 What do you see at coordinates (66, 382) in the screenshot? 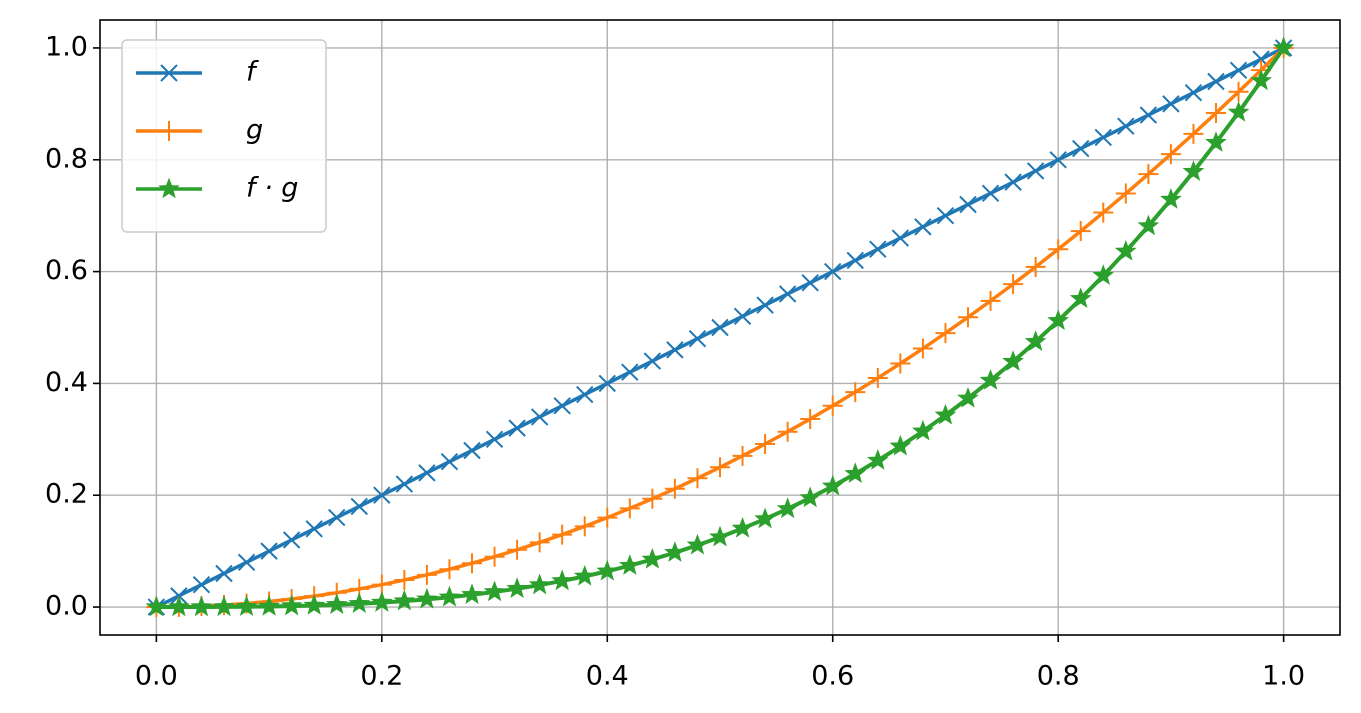
I see `y-tick-label: 0.4` at bounding box center [66, 382].